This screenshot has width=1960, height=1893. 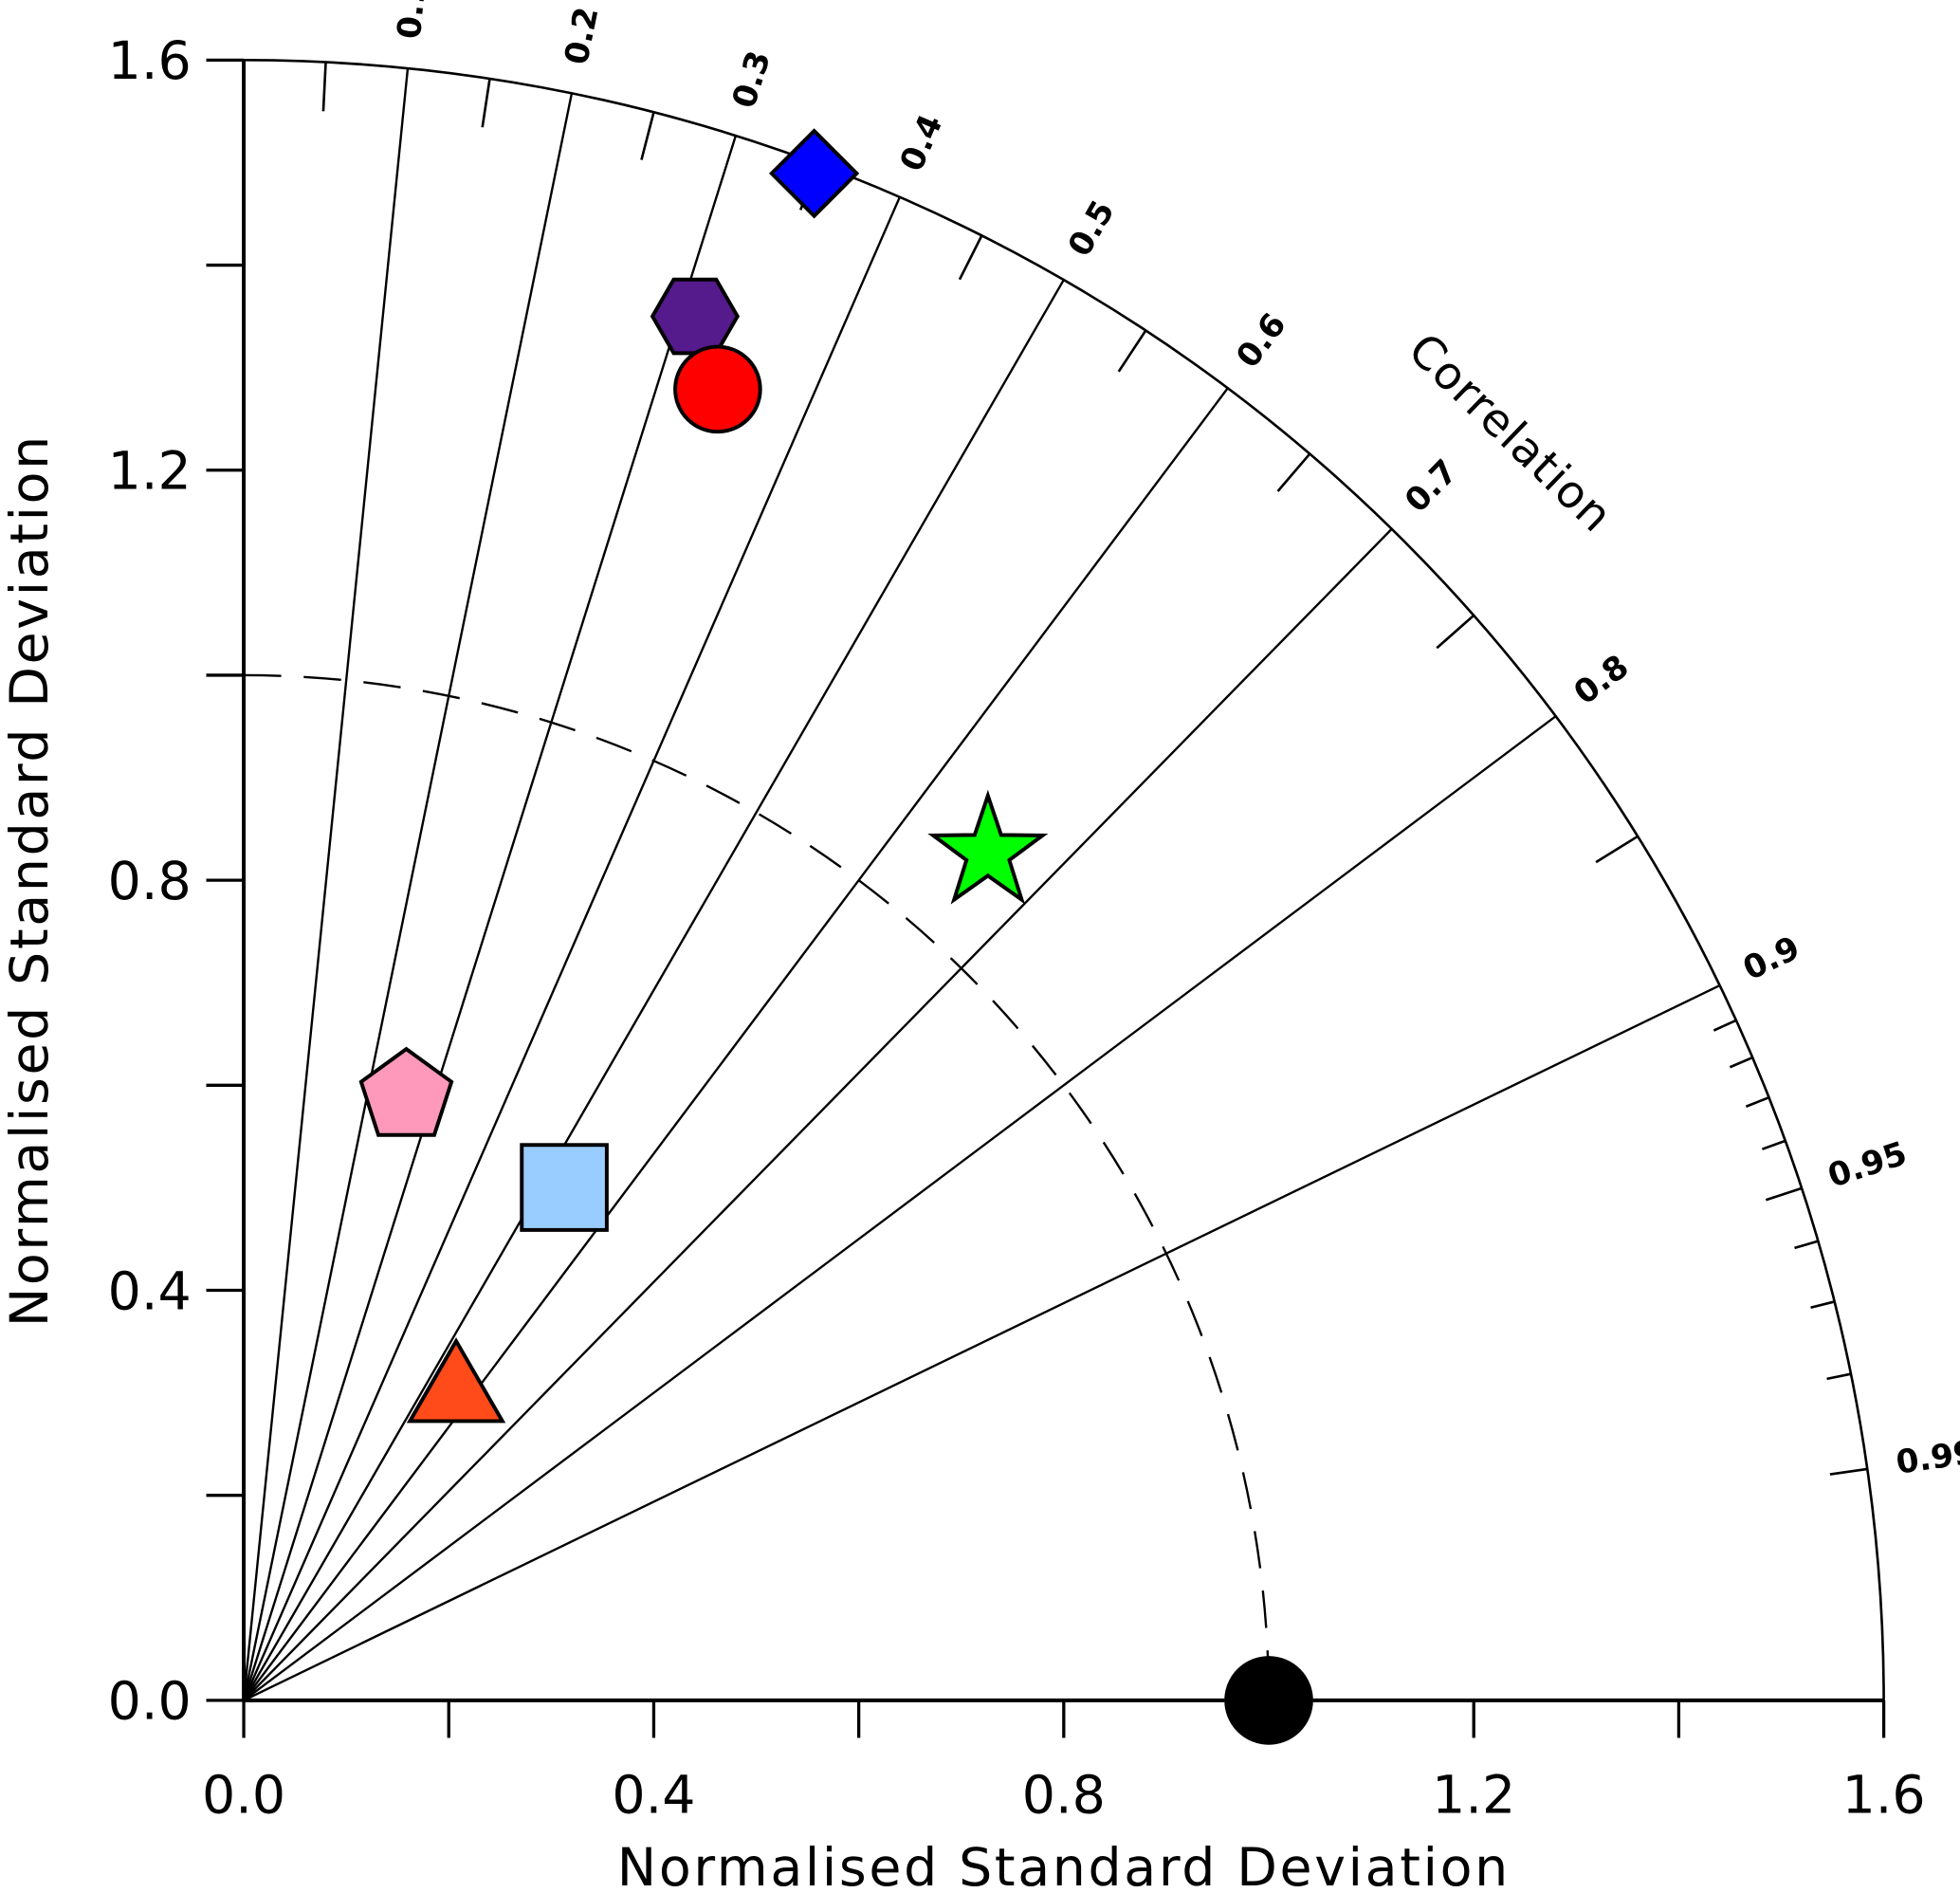 What do you see at coordinates (922, 143) in the screenshot?
I see `correlation-tick-label: 0.4` at bounding box center [922, 143].